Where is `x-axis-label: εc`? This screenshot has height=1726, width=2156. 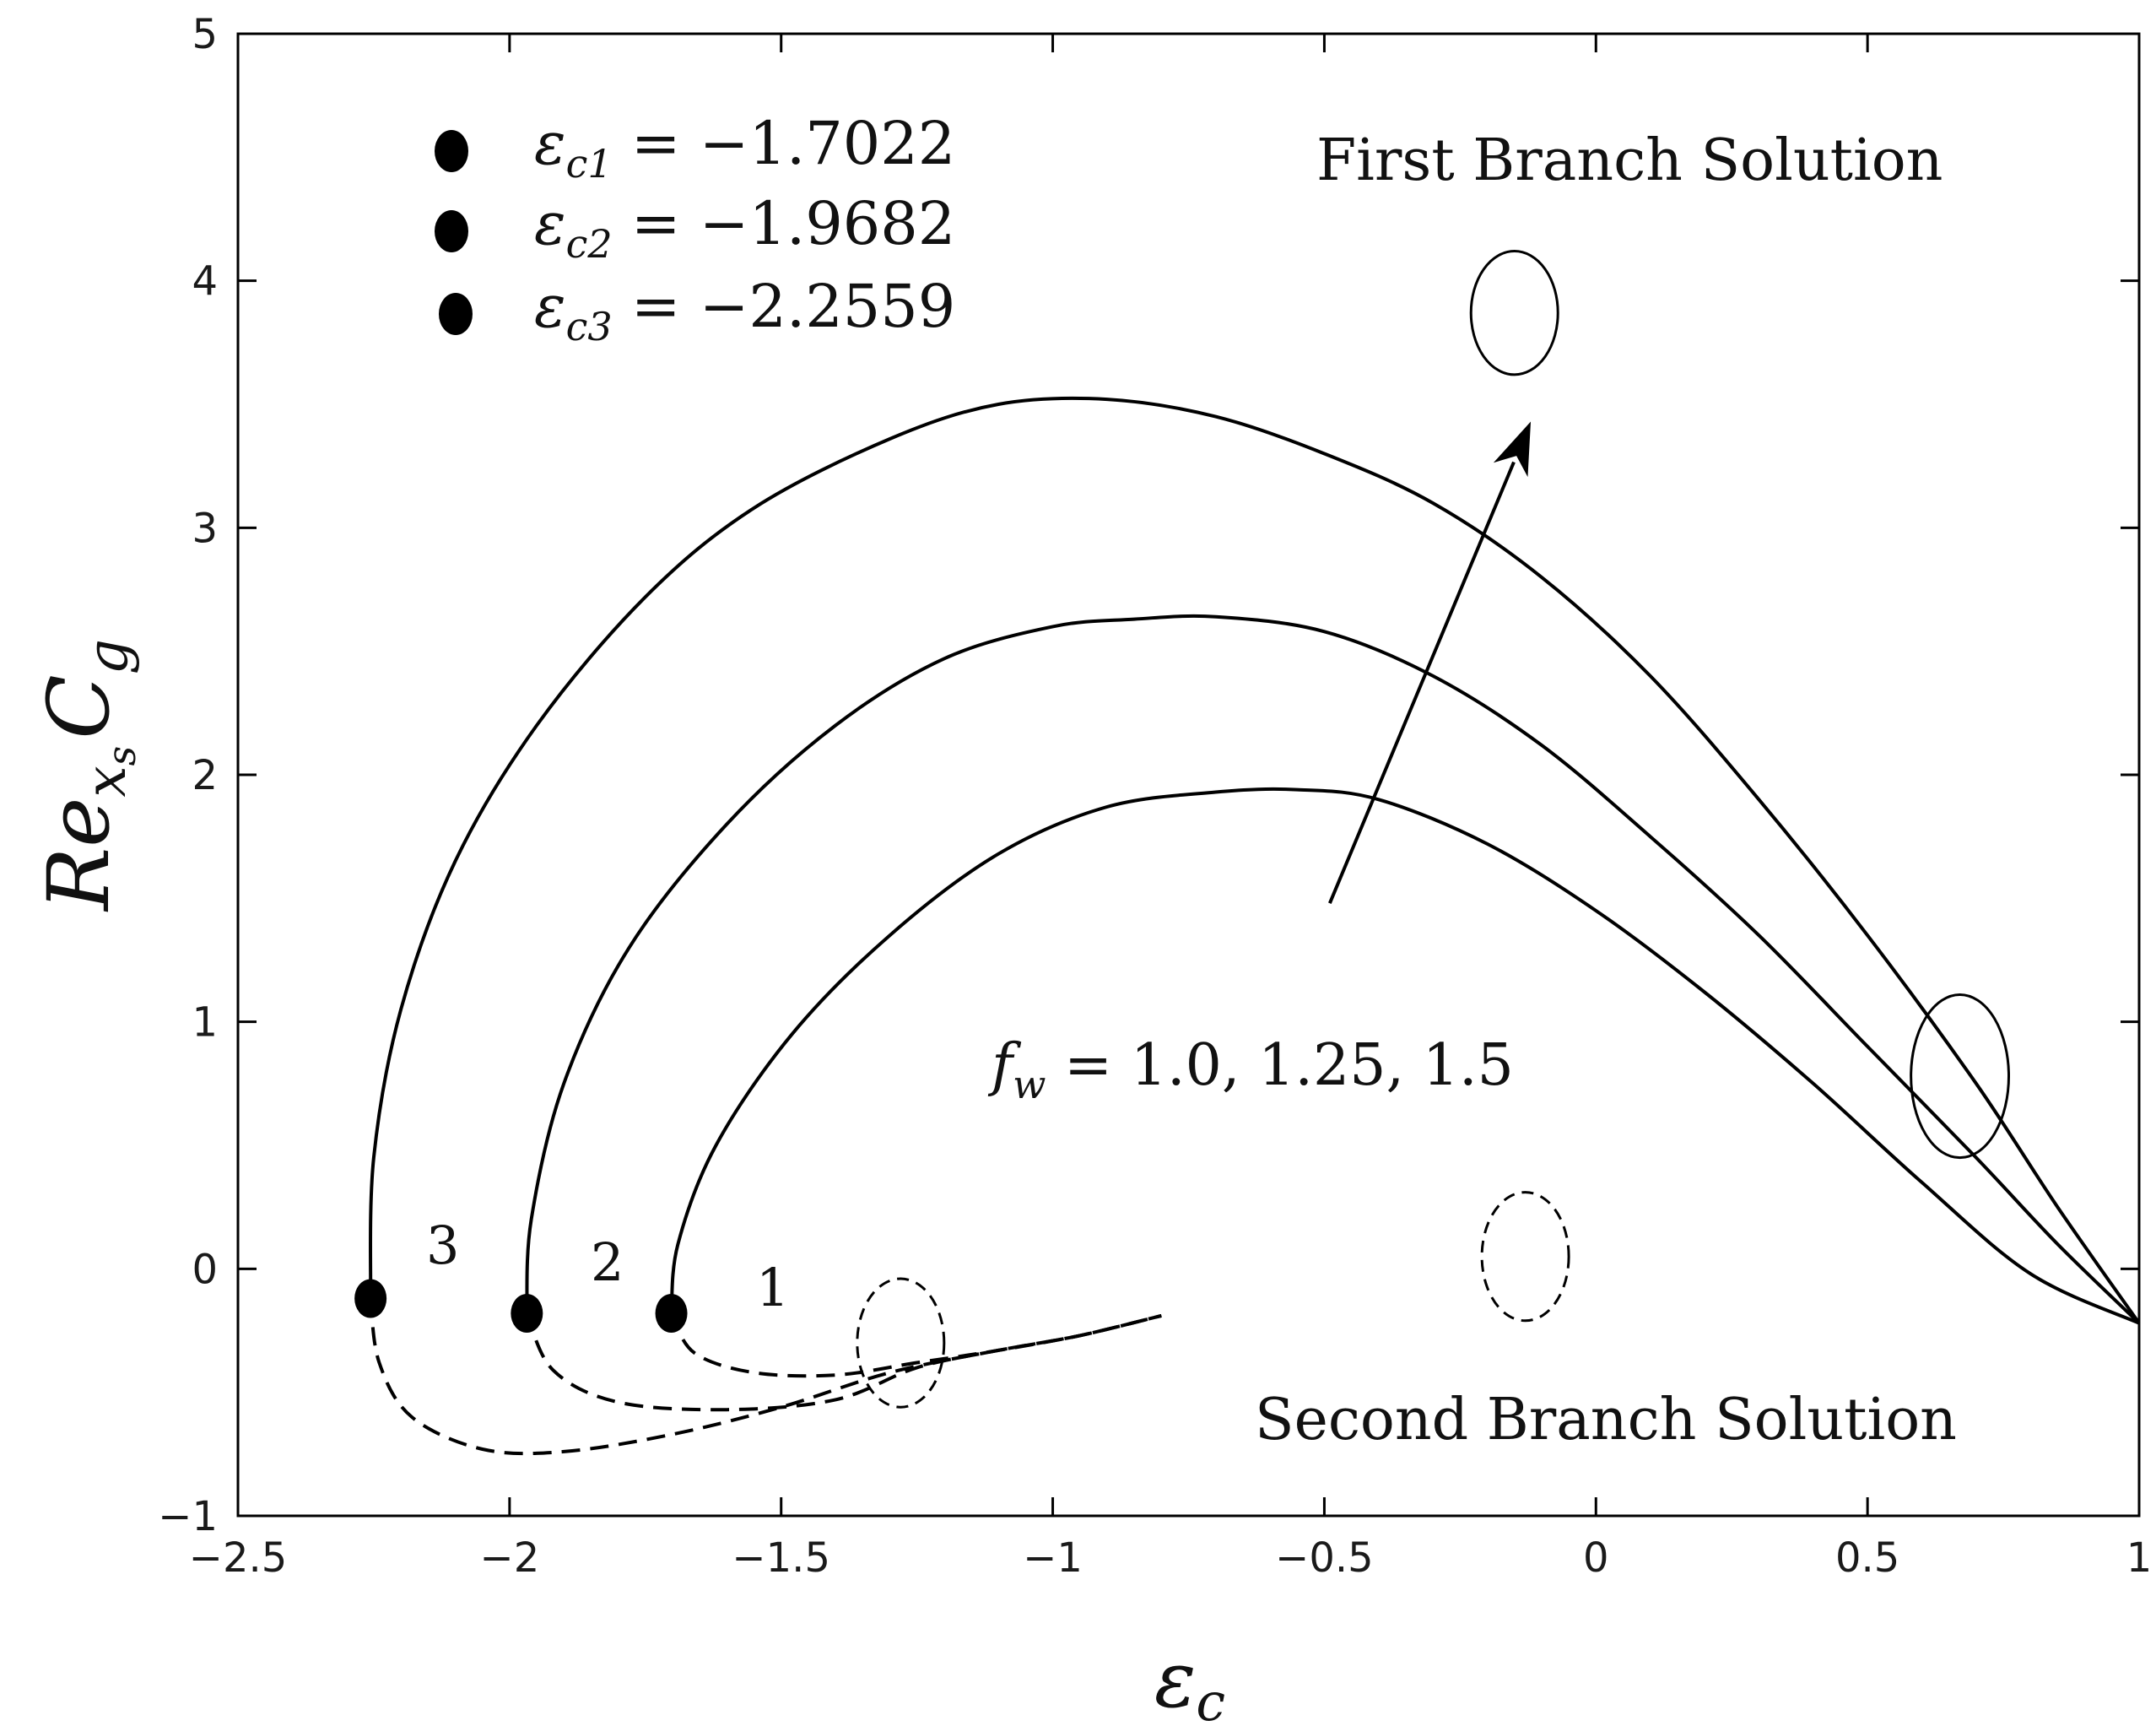
x-axis-label: εc is located at coordinates (1189, 1680).